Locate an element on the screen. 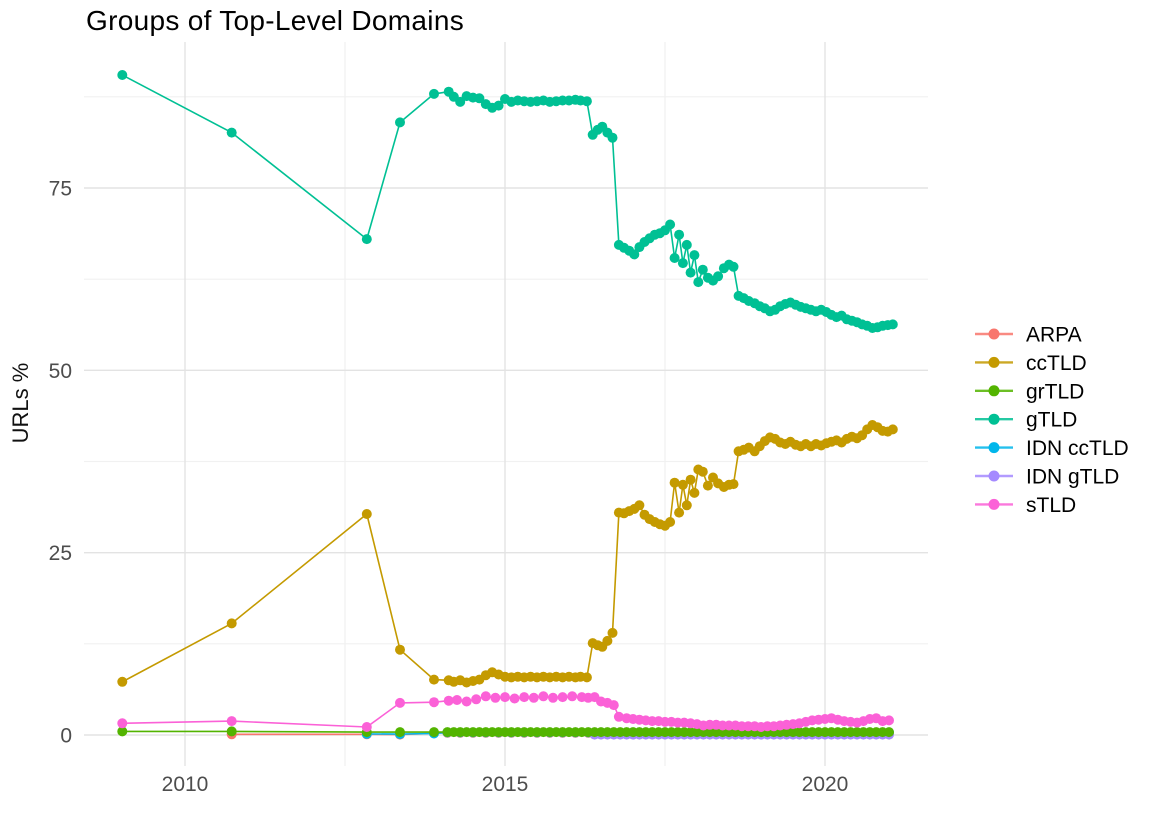 The height and width of the screenshot is (827, 1164). y-axis-title: URLs % is located at coordinates (20, 403).